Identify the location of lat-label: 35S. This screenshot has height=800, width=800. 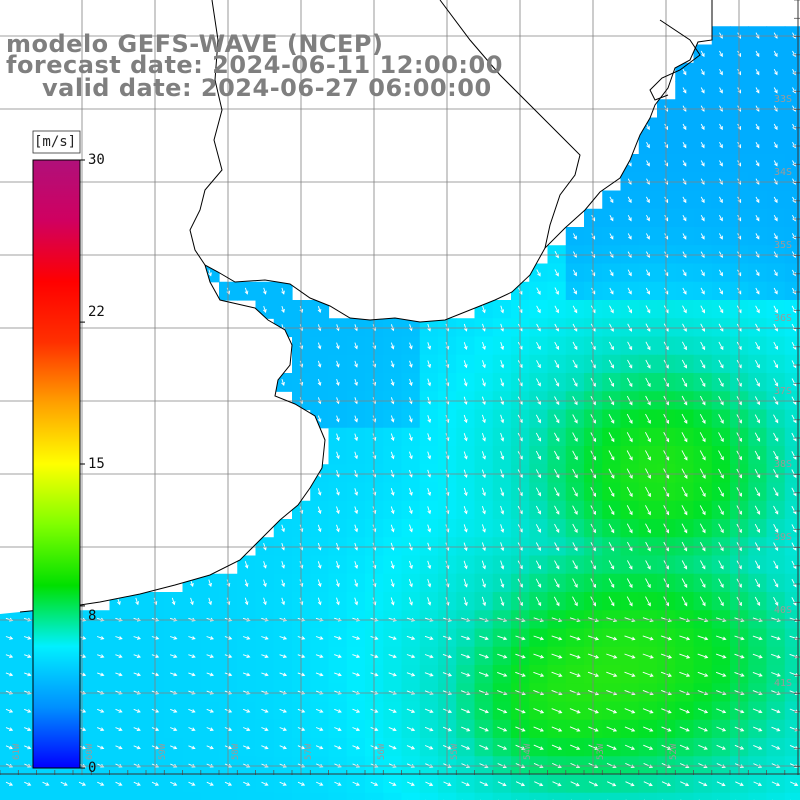
(782, 245).